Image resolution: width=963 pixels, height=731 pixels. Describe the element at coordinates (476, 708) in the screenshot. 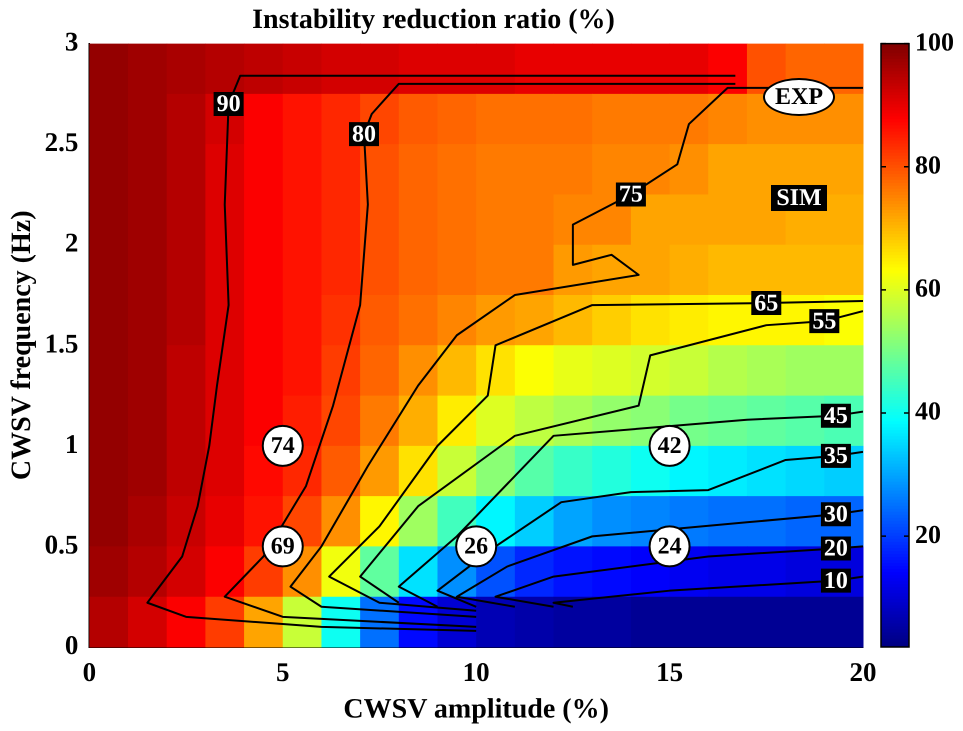

I see `x-axis-title: CWSV amplitude (%)` at that location.